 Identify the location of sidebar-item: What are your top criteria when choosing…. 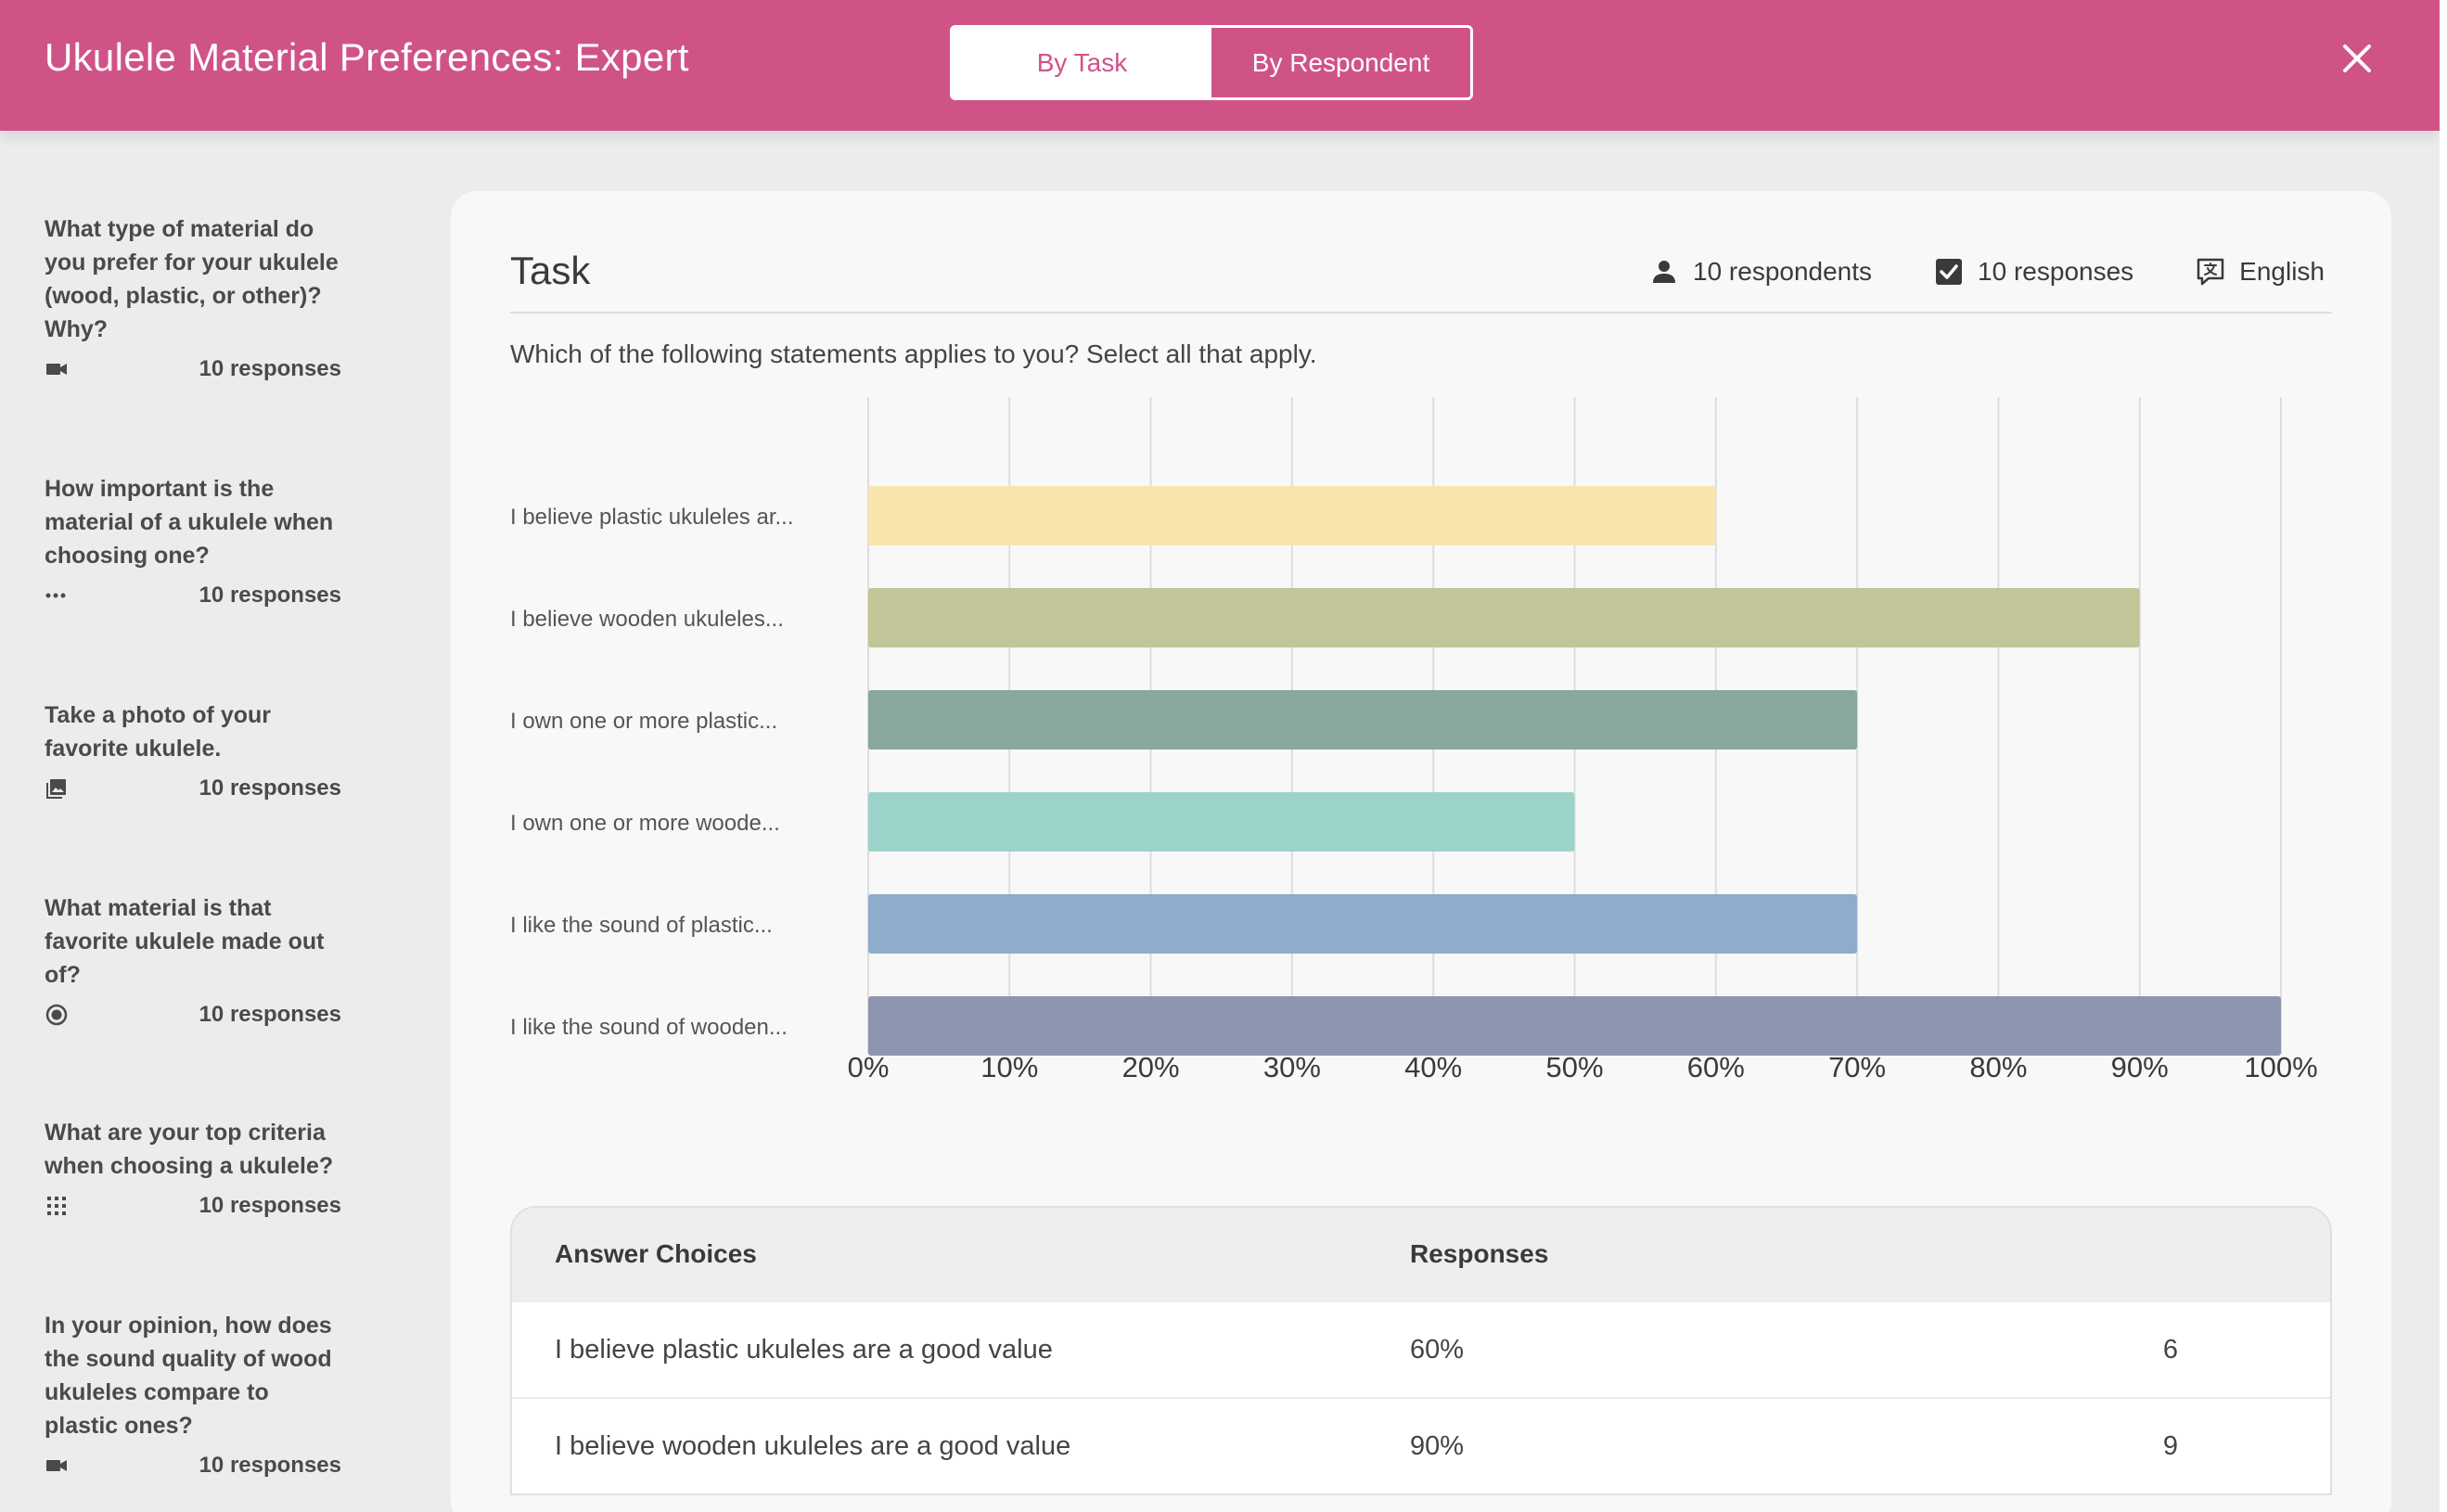
(193, 1168).